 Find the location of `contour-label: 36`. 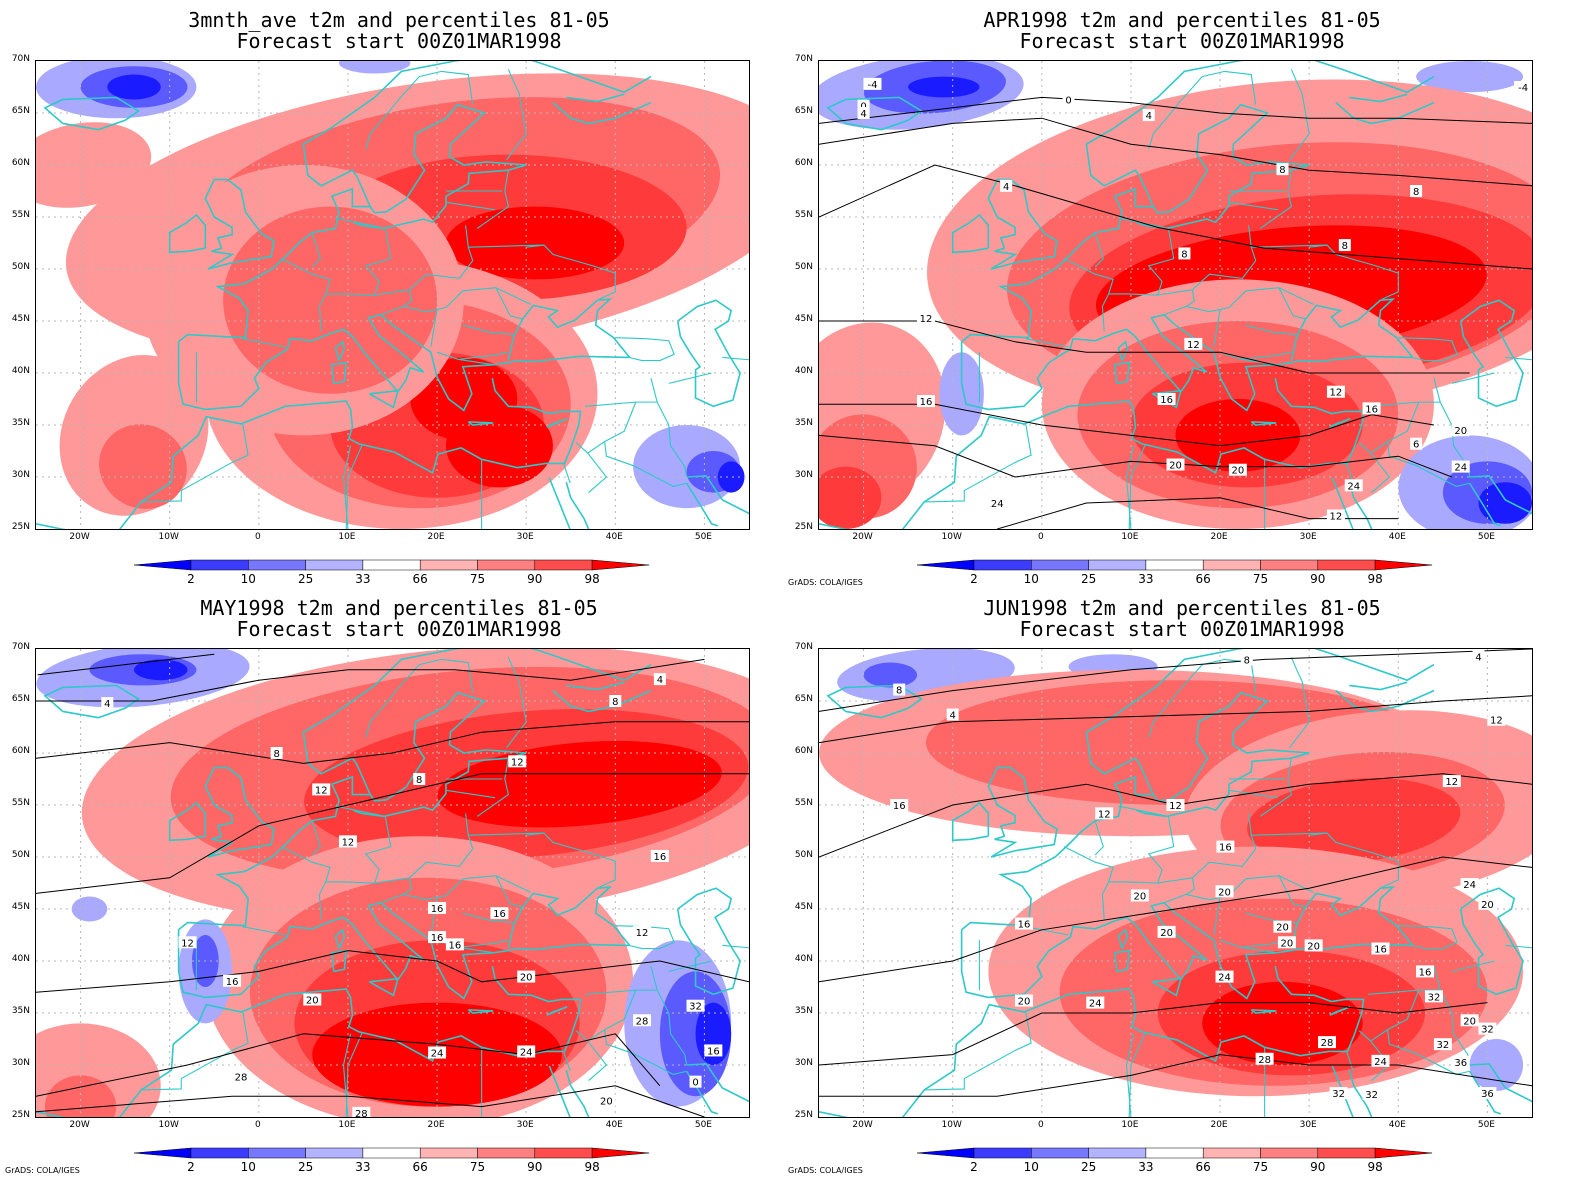

contour-label: 36 is located at coordinates (1487, 1093).